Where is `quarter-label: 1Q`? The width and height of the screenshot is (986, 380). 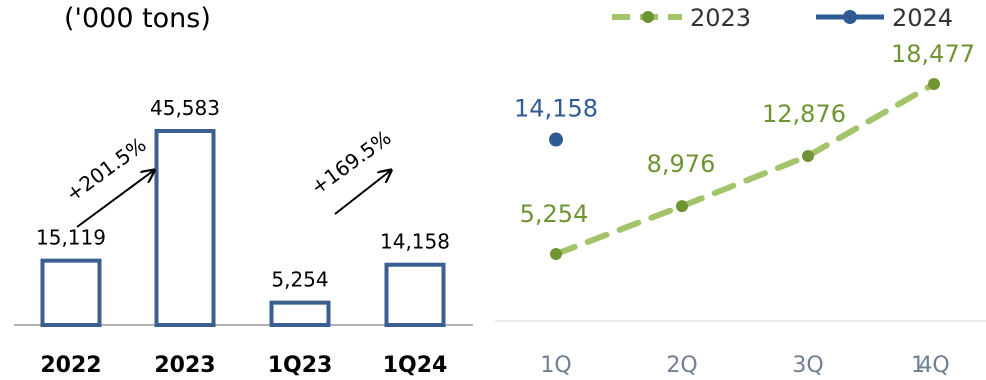 quarter-label: 1Q is located at coordinates (555, 365).